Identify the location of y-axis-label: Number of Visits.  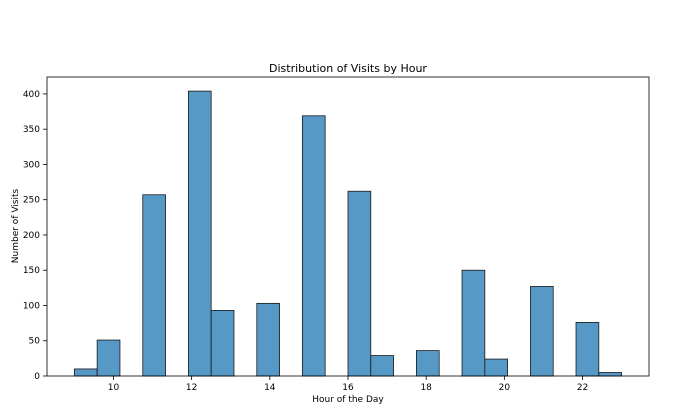
(16, 225).